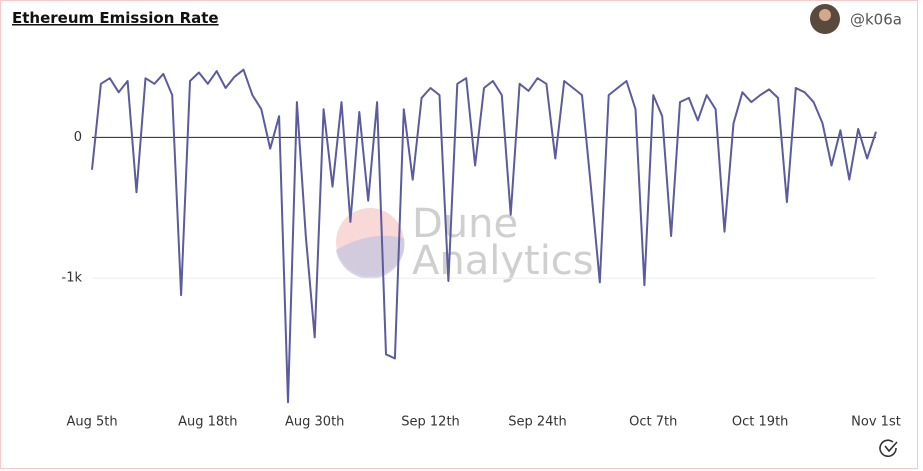  Describe the element at coordinates (465, 224) in the screenshot. I see `watermark-text: Dune` at that location.